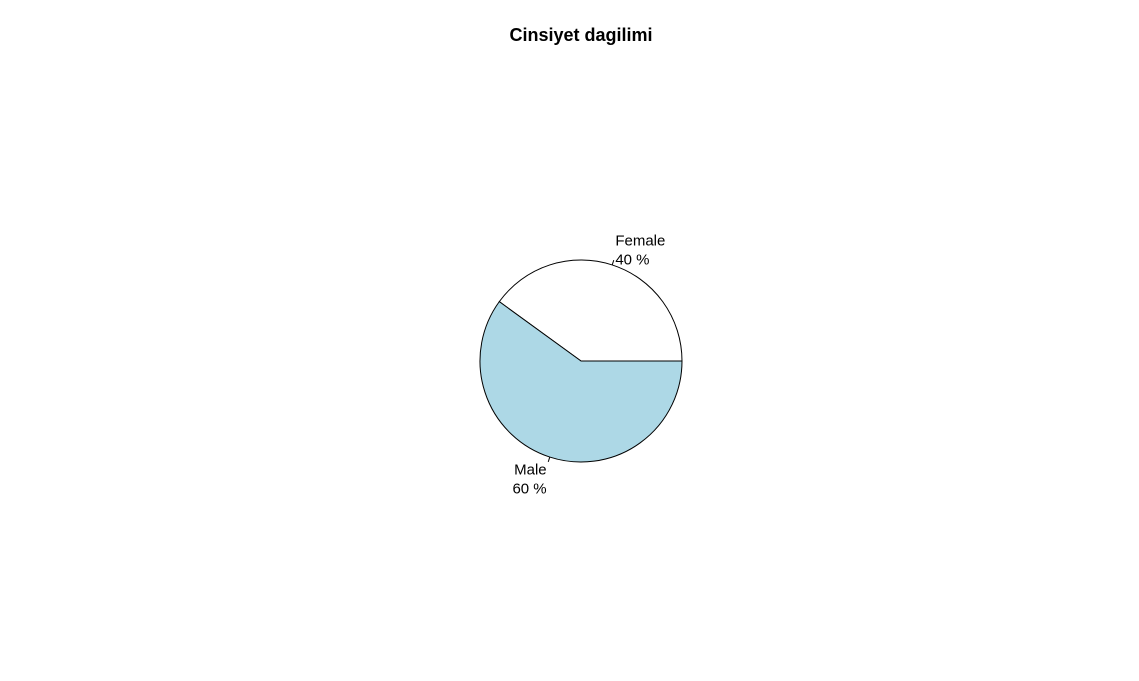 This screenshot has width=1139, height=681. I want to click on pie-label-name: Male, so click(530, 470).